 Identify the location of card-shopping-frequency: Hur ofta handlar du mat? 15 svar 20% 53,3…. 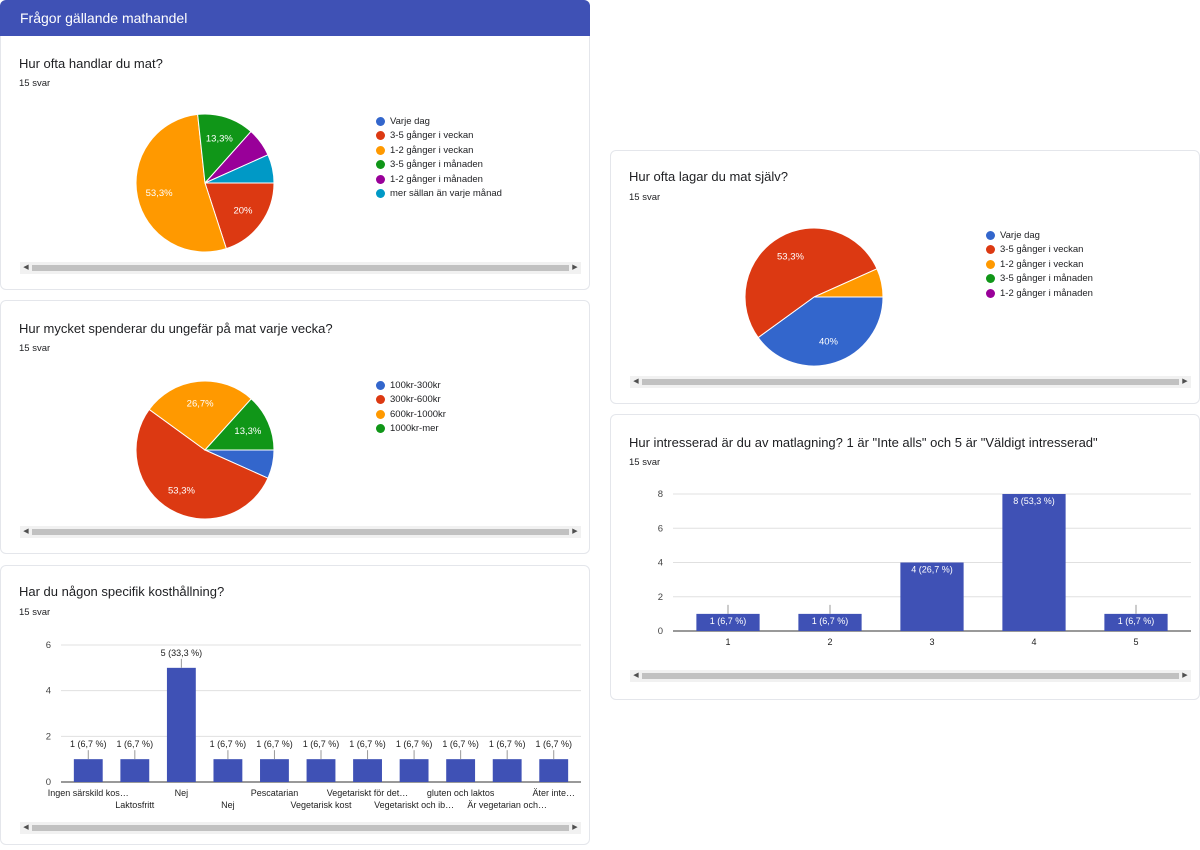
(295, 163).